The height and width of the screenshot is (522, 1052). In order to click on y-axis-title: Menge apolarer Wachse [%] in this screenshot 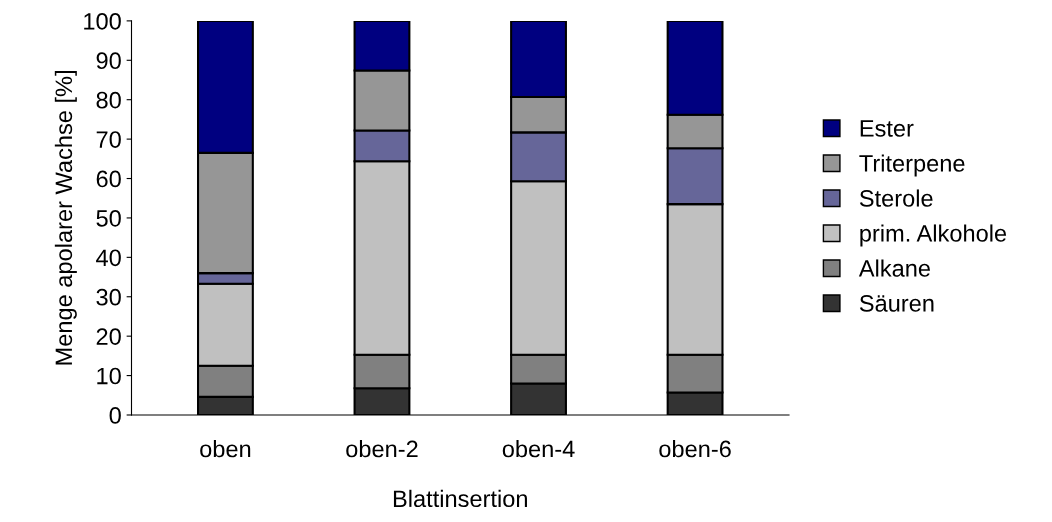, I will do `click(65, 218)`.